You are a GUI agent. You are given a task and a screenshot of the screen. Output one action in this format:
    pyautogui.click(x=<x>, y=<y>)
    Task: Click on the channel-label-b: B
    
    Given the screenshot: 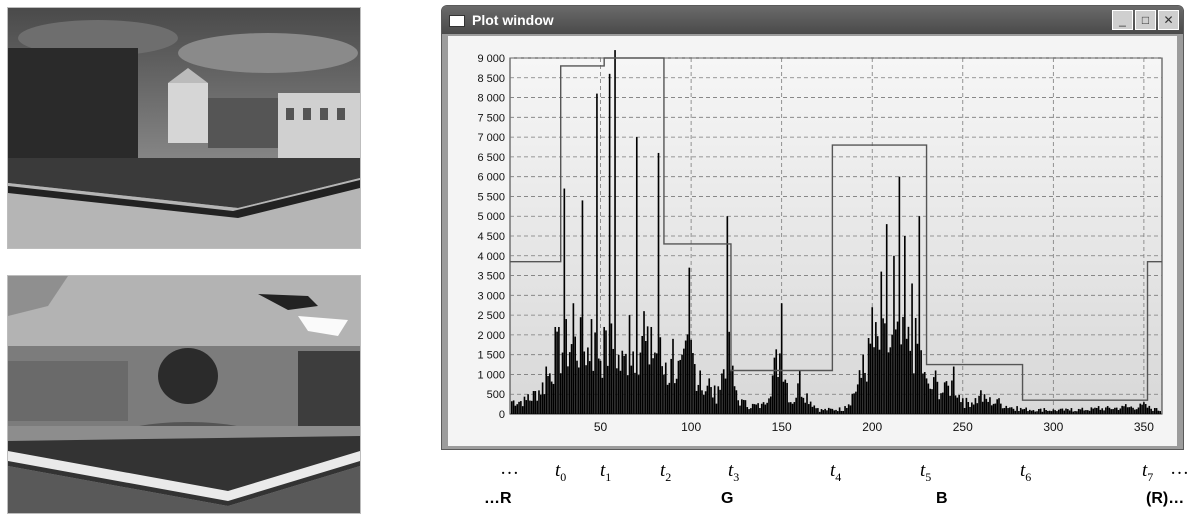 What is the action you would take?
    pyautogui.click(x=942, y=498)
    